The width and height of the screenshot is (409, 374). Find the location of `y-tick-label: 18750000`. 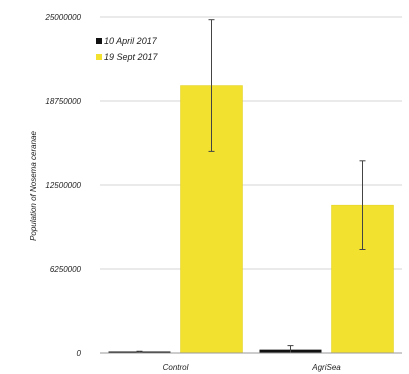

y-tick-label: 18750000 is located at coordinates (63, 101).